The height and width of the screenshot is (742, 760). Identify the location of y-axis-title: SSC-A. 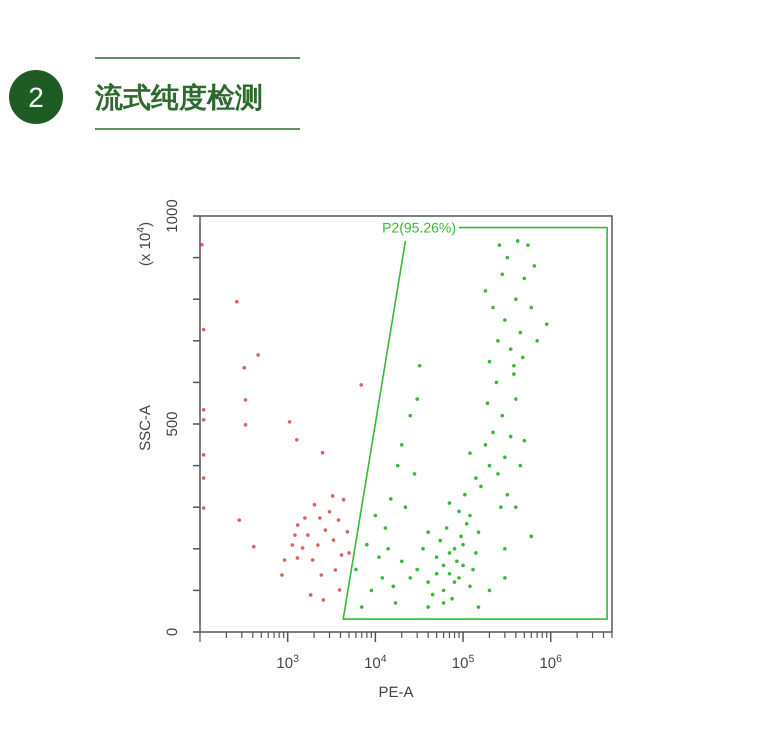
(145, 428).